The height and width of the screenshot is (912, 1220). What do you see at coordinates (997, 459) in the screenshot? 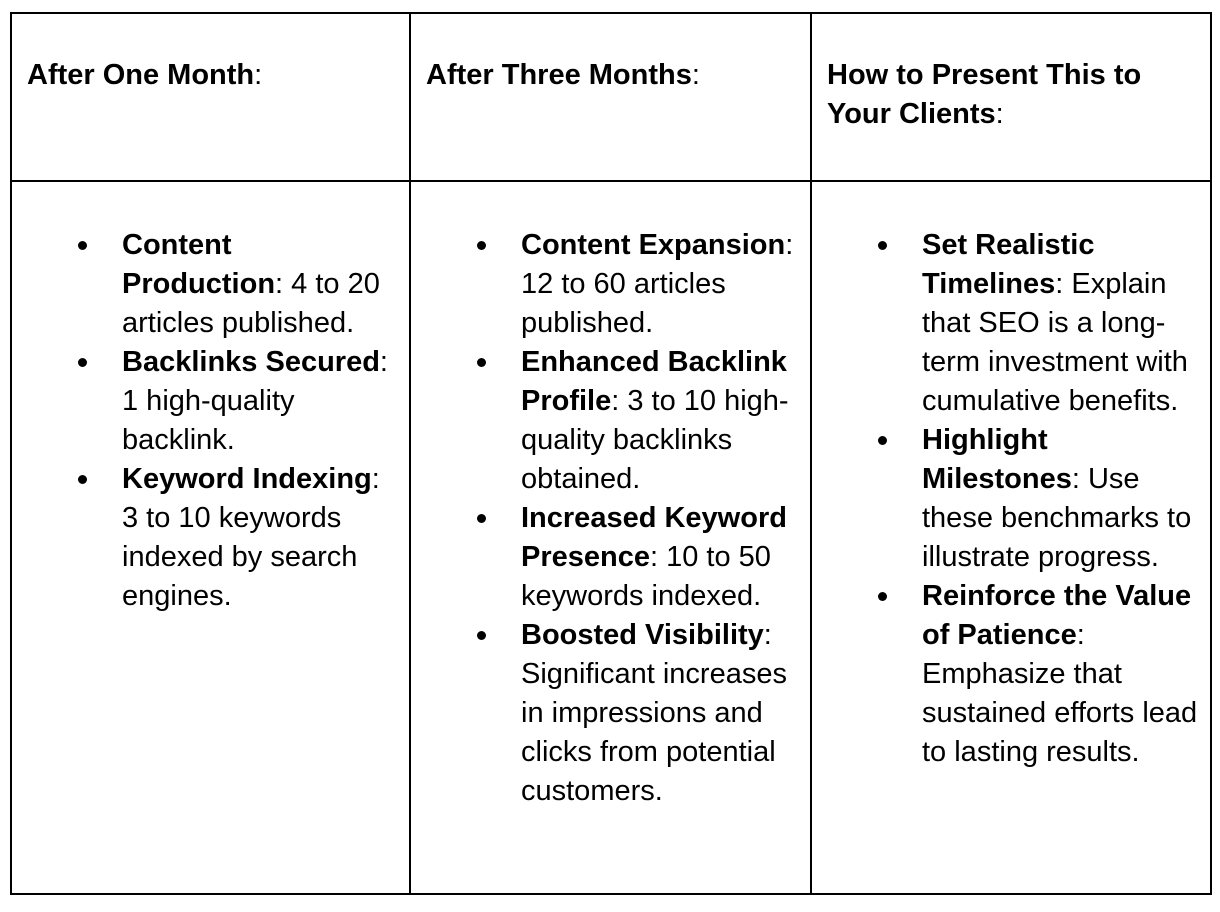
I see `item-term: Highlight Milestones` at bounding box center [997, 459].